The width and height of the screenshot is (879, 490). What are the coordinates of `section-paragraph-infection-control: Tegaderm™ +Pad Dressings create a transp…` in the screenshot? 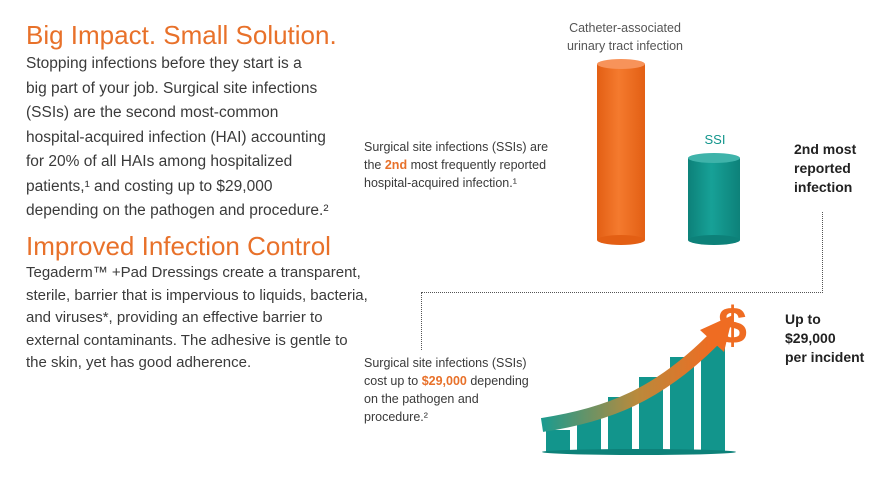 It's located at (198, 318).